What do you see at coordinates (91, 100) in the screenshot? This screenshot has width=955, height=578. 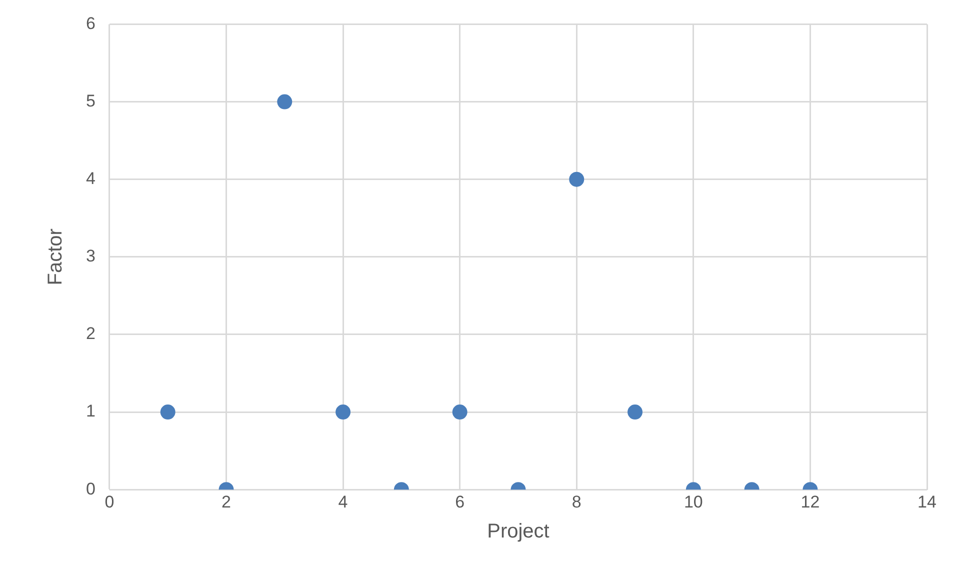 I see `y-tick-label: 5` at bounding box center [91, 100].